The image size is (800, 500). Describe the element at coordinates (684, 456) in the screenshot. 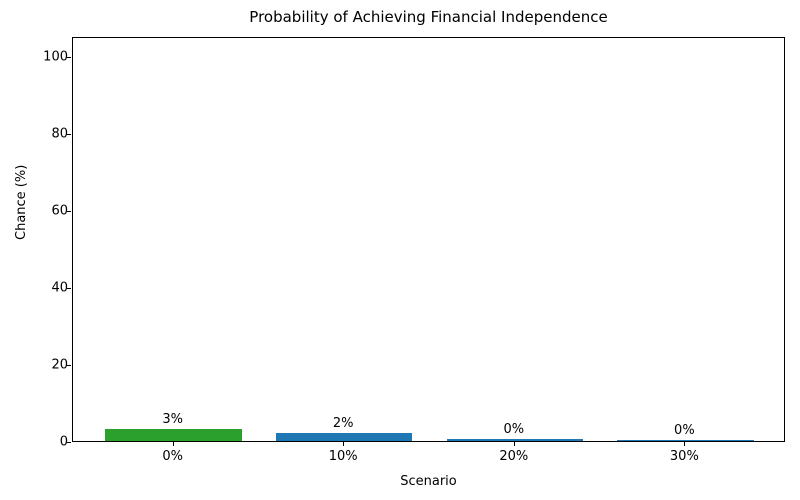

I see `x-tick-label: 30%` at that location.